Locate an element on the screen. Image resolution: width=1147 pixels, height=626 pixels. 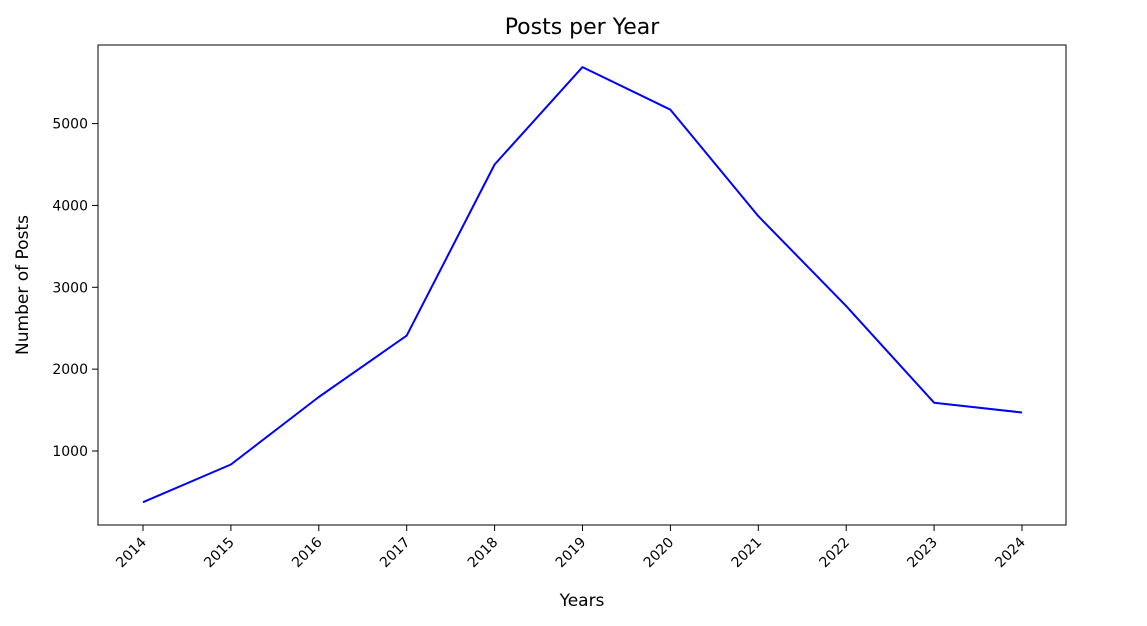
x-tick-label: 2014 is located at coordinates (131, 552).